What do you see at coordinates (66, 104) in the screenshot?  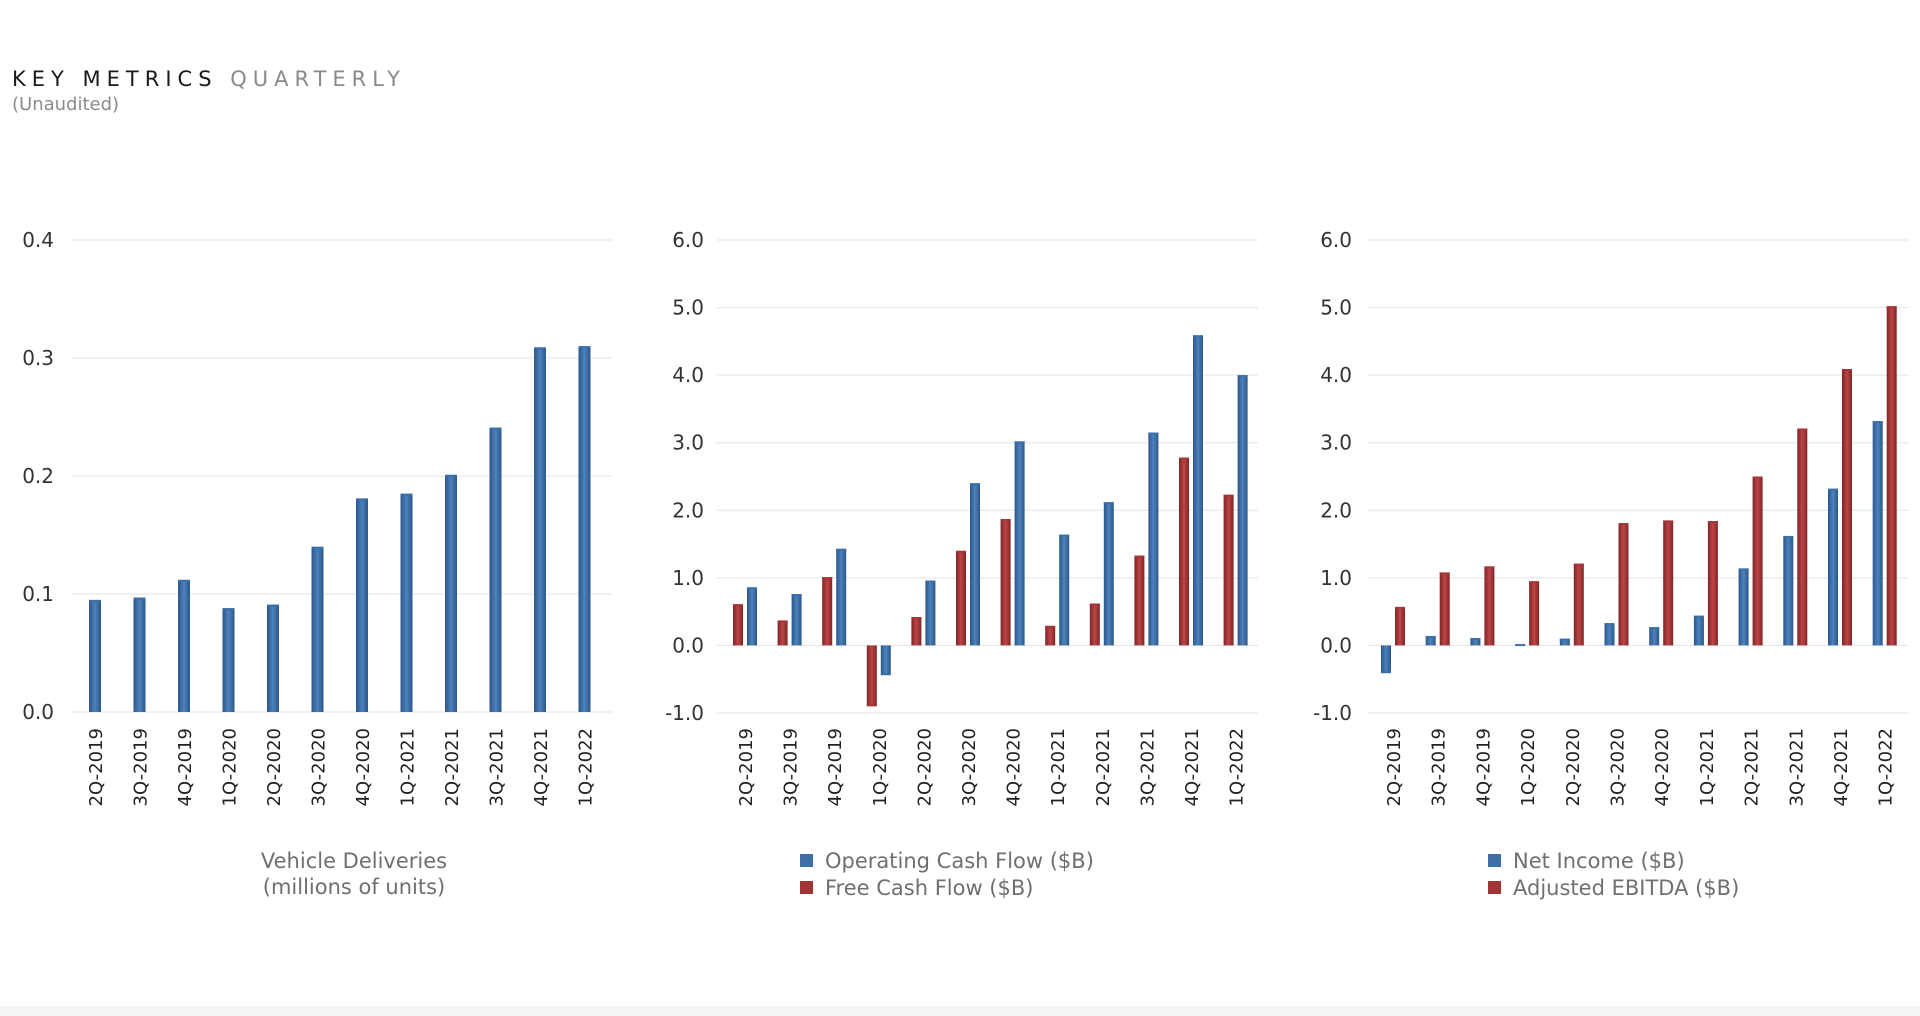 I see `subtitle-unaudited: (Unaudited)` at bounding box center [66, 104].